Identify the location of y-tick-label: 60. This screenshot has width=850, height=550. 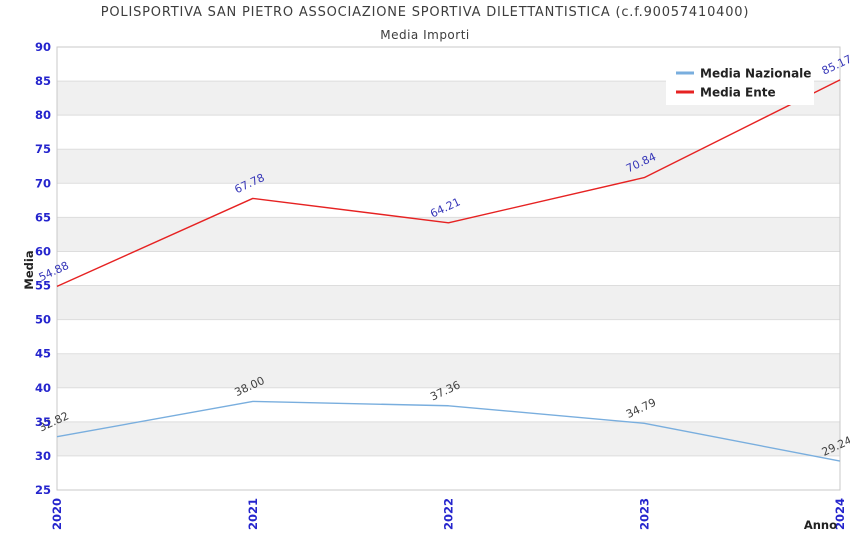
(43, 251).